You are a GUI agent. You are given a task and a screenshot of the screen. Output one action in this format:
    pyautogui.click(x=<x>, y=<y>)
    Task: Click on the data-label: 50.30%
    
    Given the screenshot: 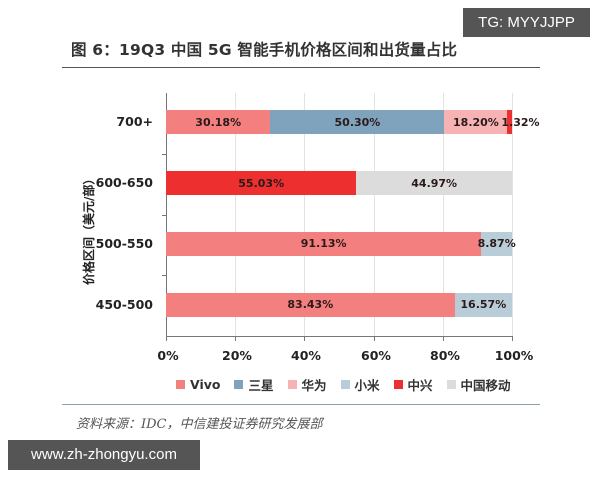 What is the action you would take?
    pyautogui.click(x=357, y=122)
    